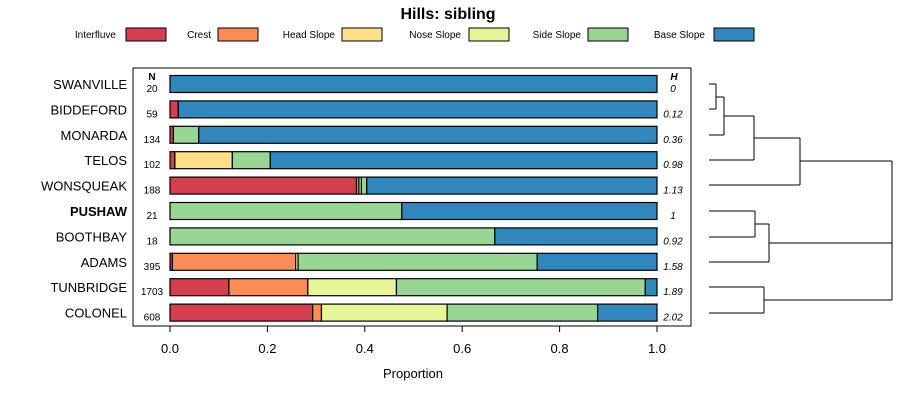 The width and height of the screenshot is (900, 400). I want to click on bar-segment-colonel-side-slope, so click(522, 312).